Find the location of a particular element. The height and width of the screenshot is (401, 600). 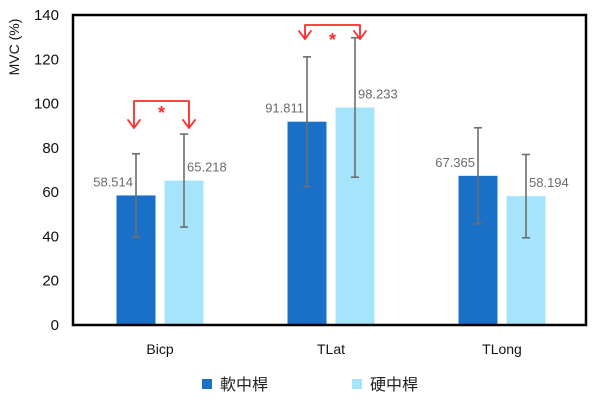

data-value-label: 58.514 is located at coordinates (113, 181).